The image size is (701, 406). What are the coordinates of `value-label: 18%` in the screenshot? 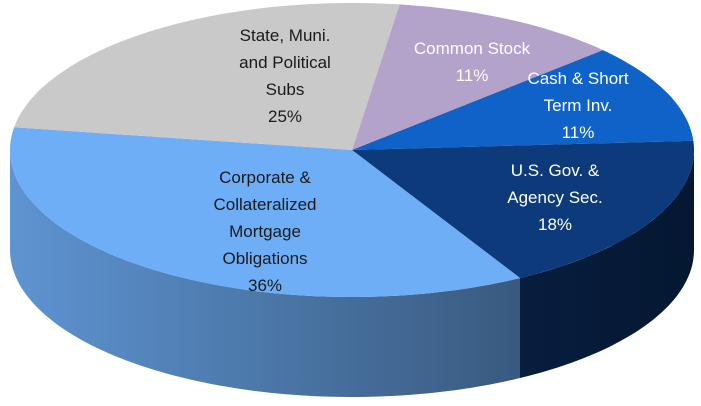 It's located at (555, 224).